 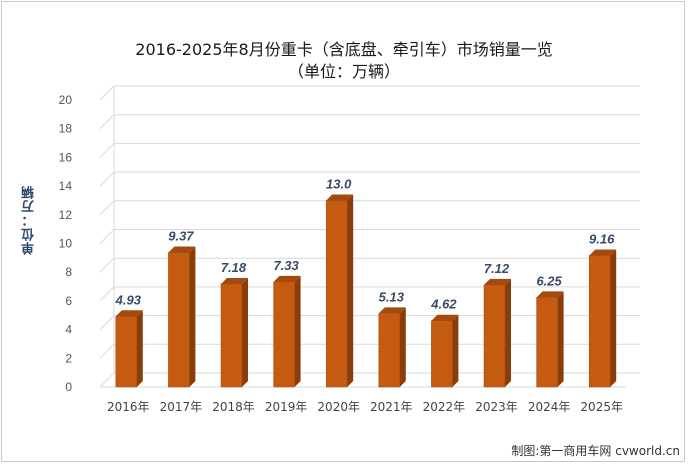 I want to click on y-tick-label: 16, so click(x=66, y=157).